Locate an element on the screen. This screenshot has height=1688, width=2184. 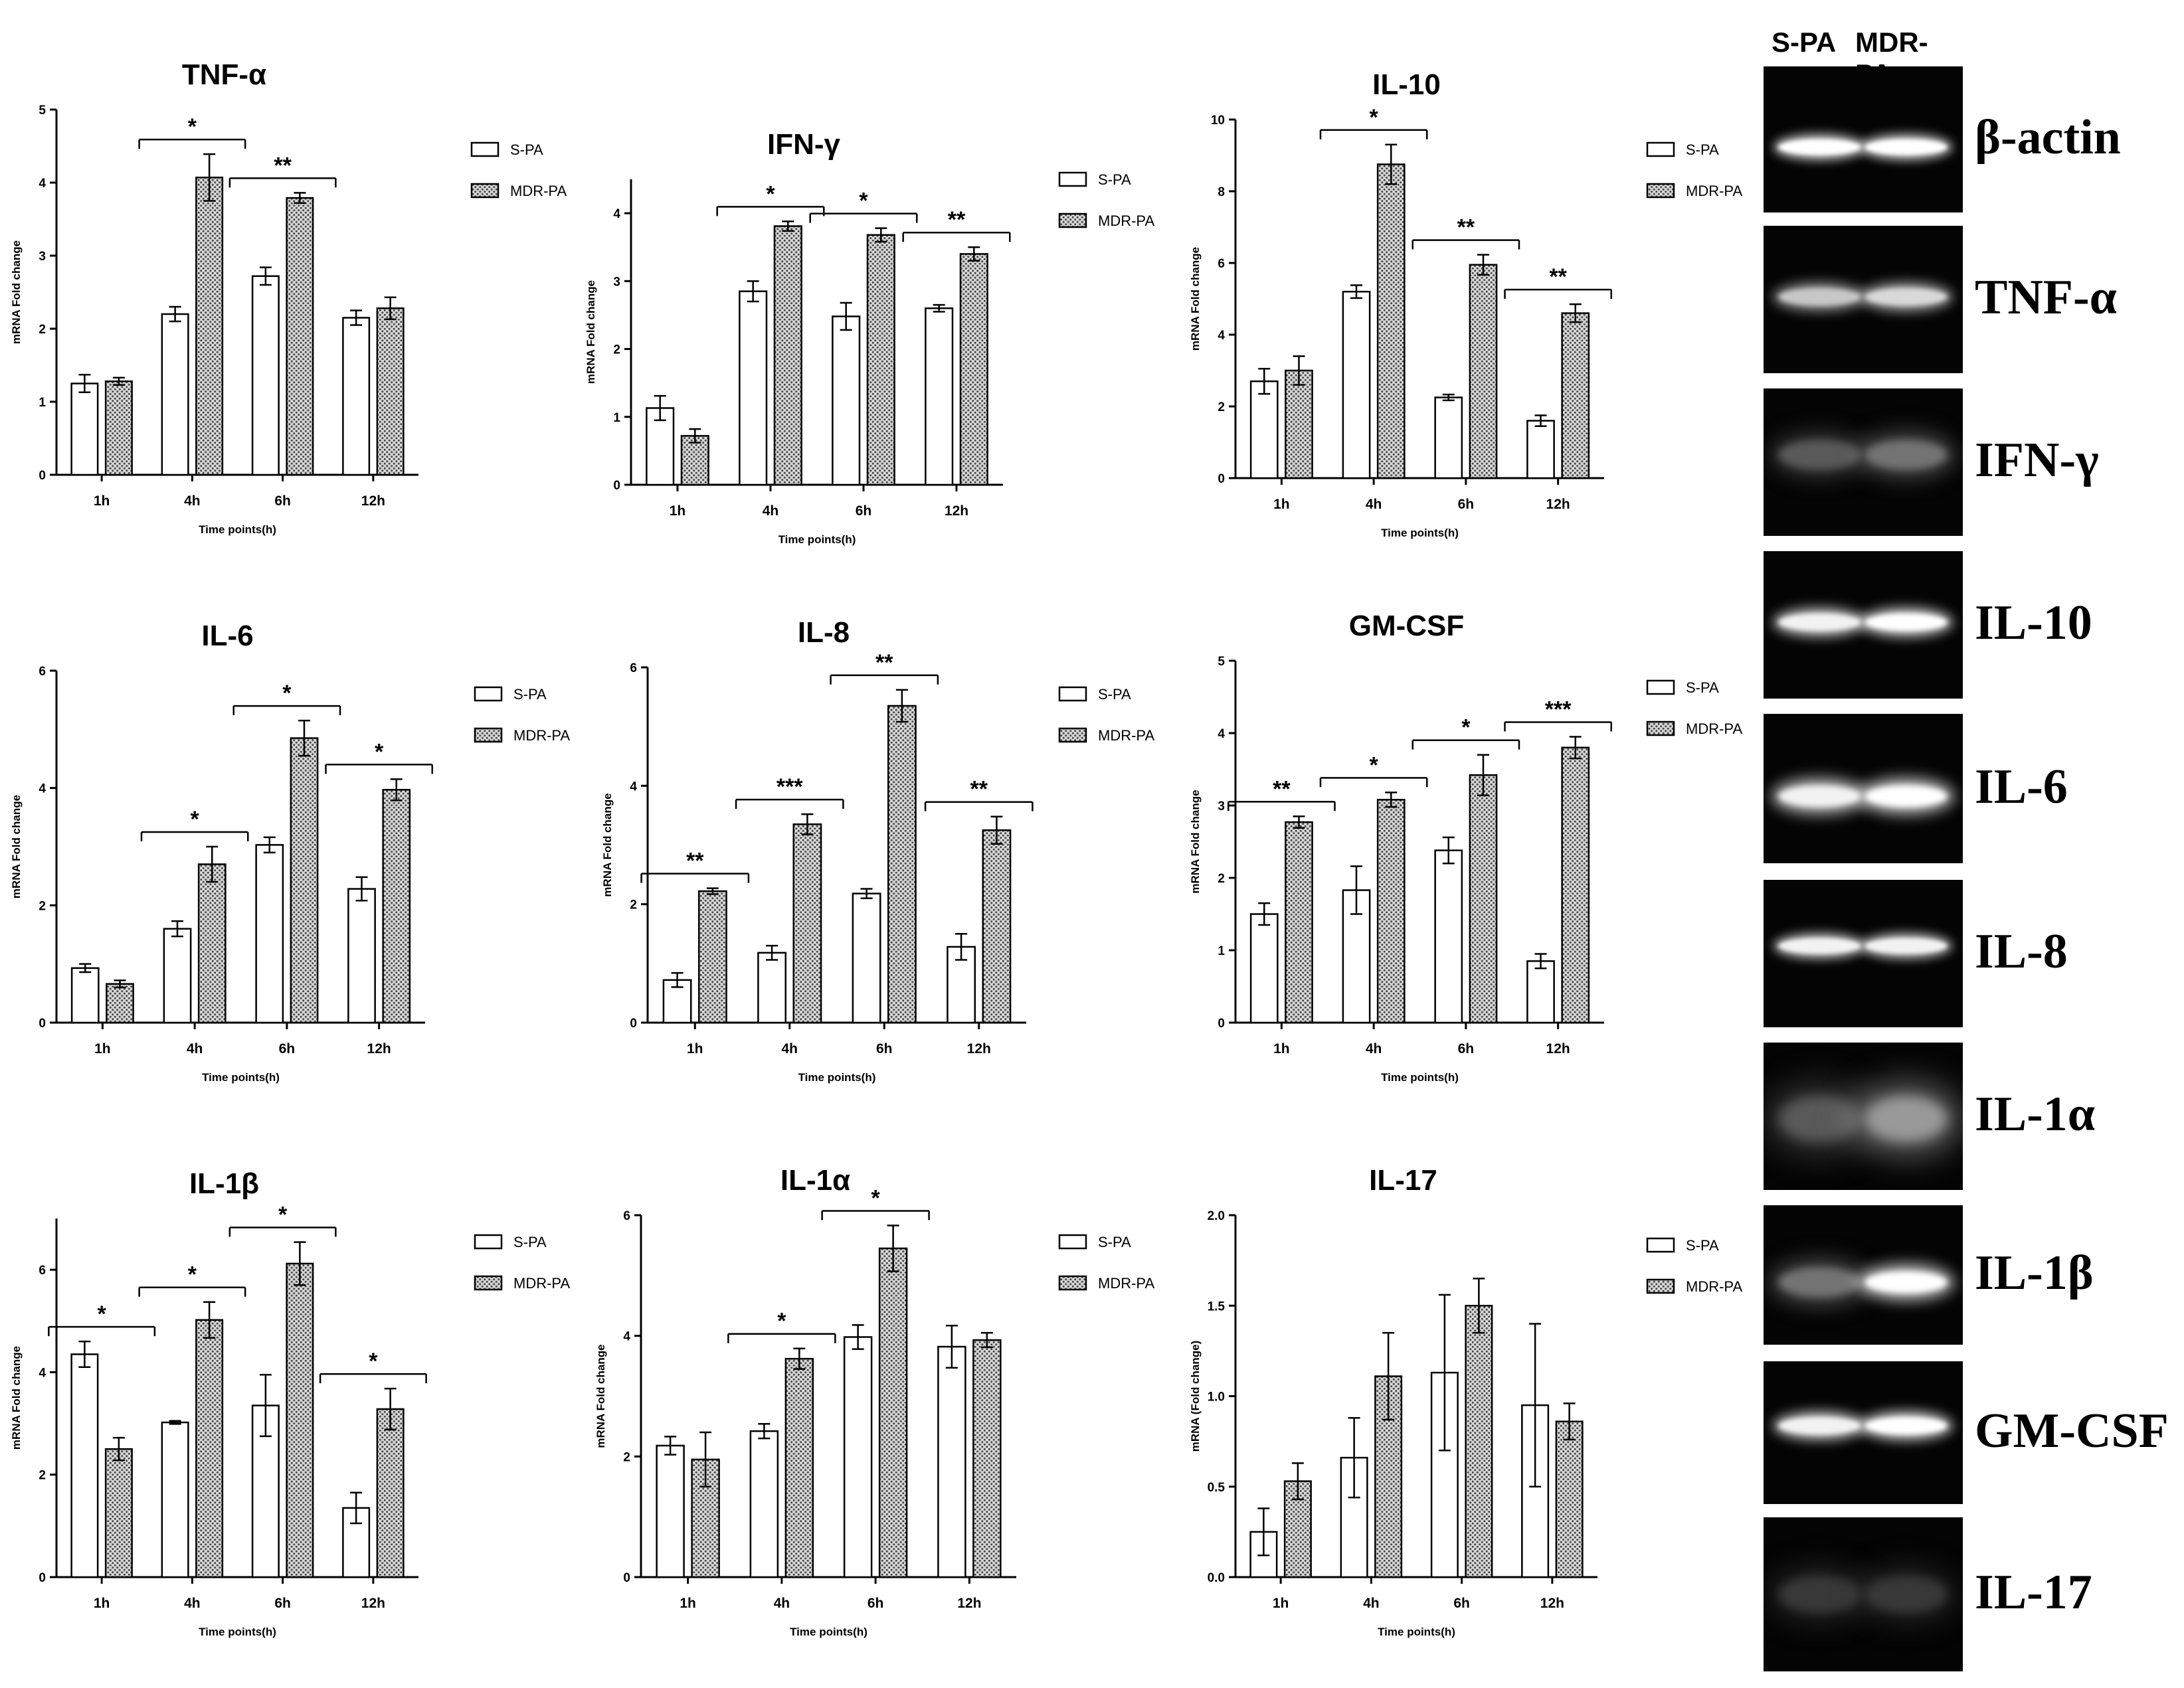
chart-title: TNF-α is located at coordinates (224, 74).